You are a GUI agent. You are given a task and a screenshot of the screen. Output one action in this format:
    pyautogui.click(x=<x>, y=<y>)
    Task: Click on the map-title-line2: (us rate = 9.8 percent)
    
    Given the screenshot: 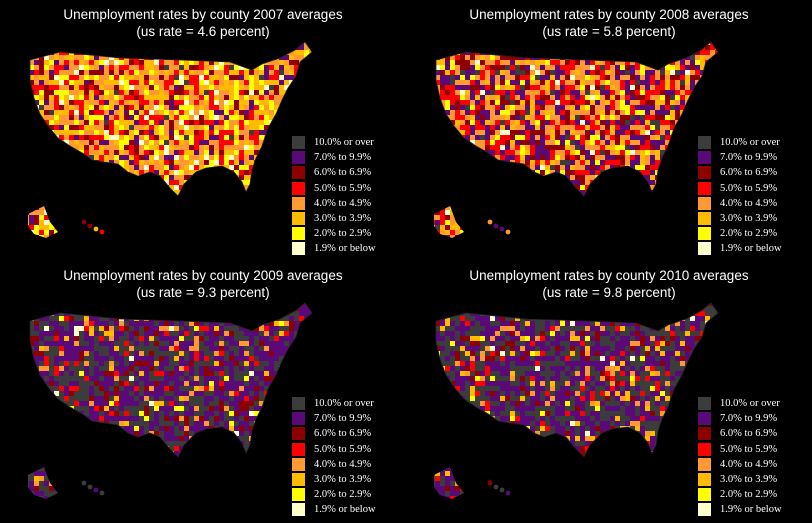 What is the action you would take?
    pyautogui.click(x=609, y=292)
    